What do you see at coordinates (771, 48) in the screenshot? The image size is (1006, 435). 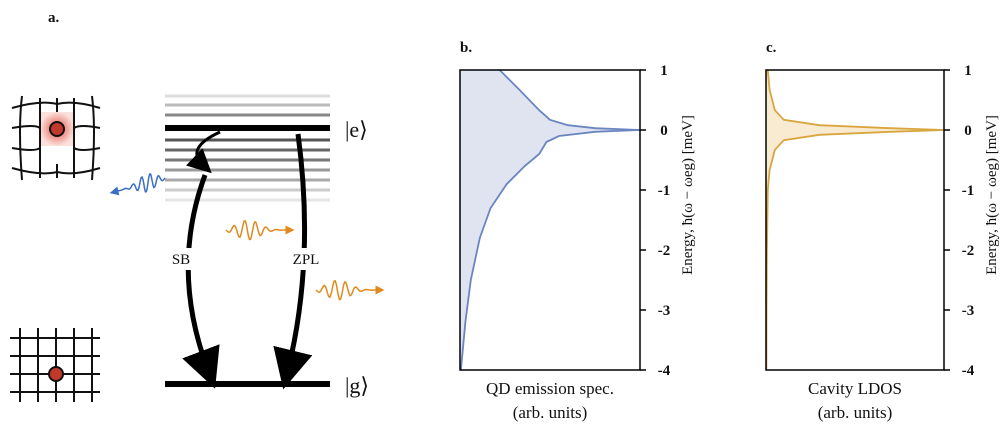 I see `panel-title: c.` at bounding box center [771, 48].